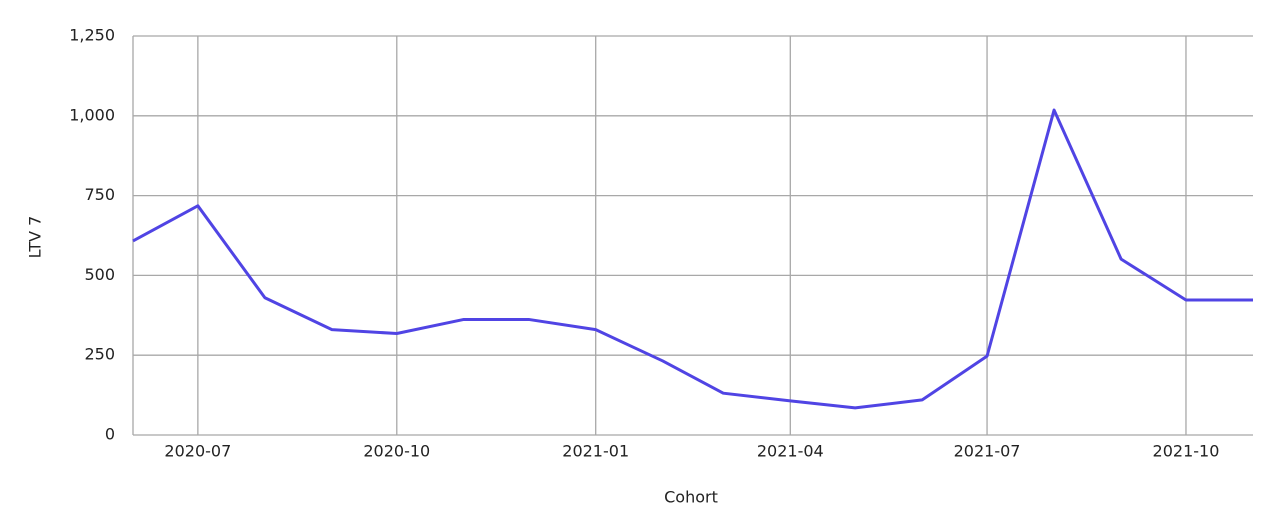 The width and height of the screenshot is (1280, 514). What do you see at coordinates (92, 35) in the screenshot?
I see `y-tick-label: 1,250` at bounding box center [92, 35].